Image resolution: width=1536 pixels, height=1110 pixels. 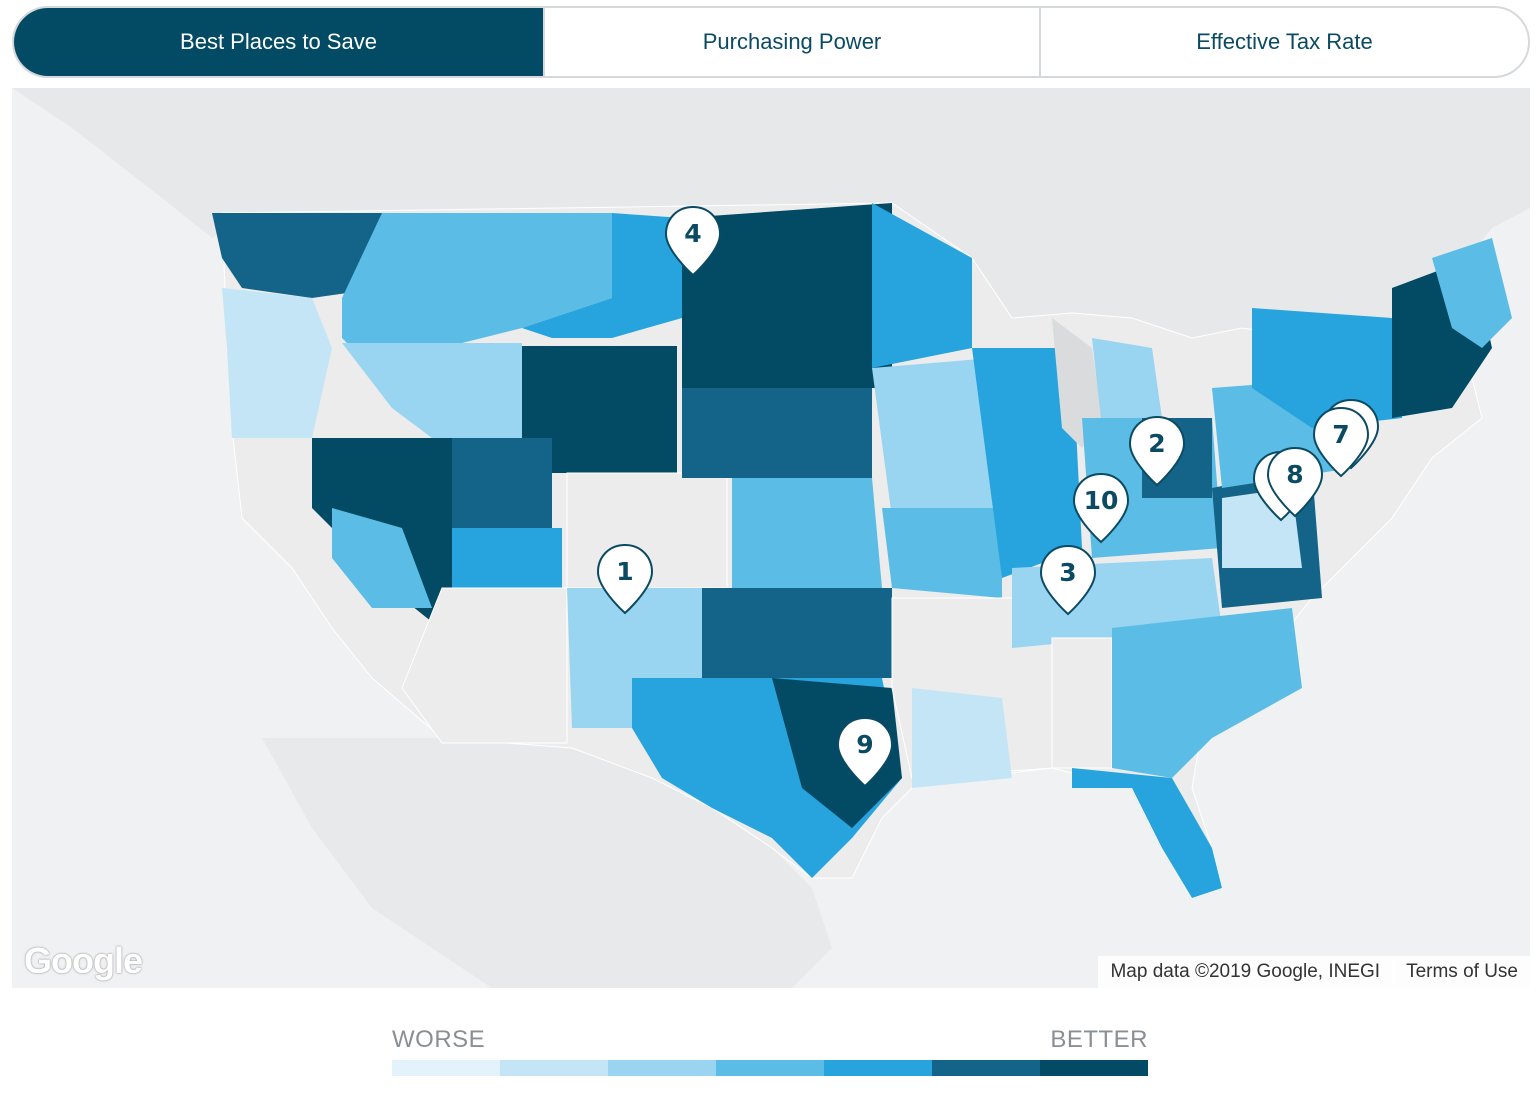 I want to click on map-marker-9: 9, so click(x=865, y=752).